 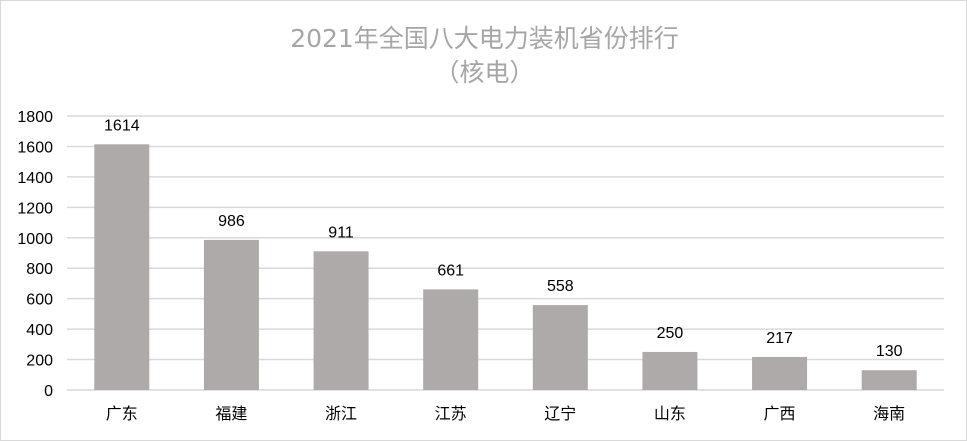 What do you see at coordinates (122, 125) in the screenshot?
I see `data-label: 1614` at bounding box center [122, 125].